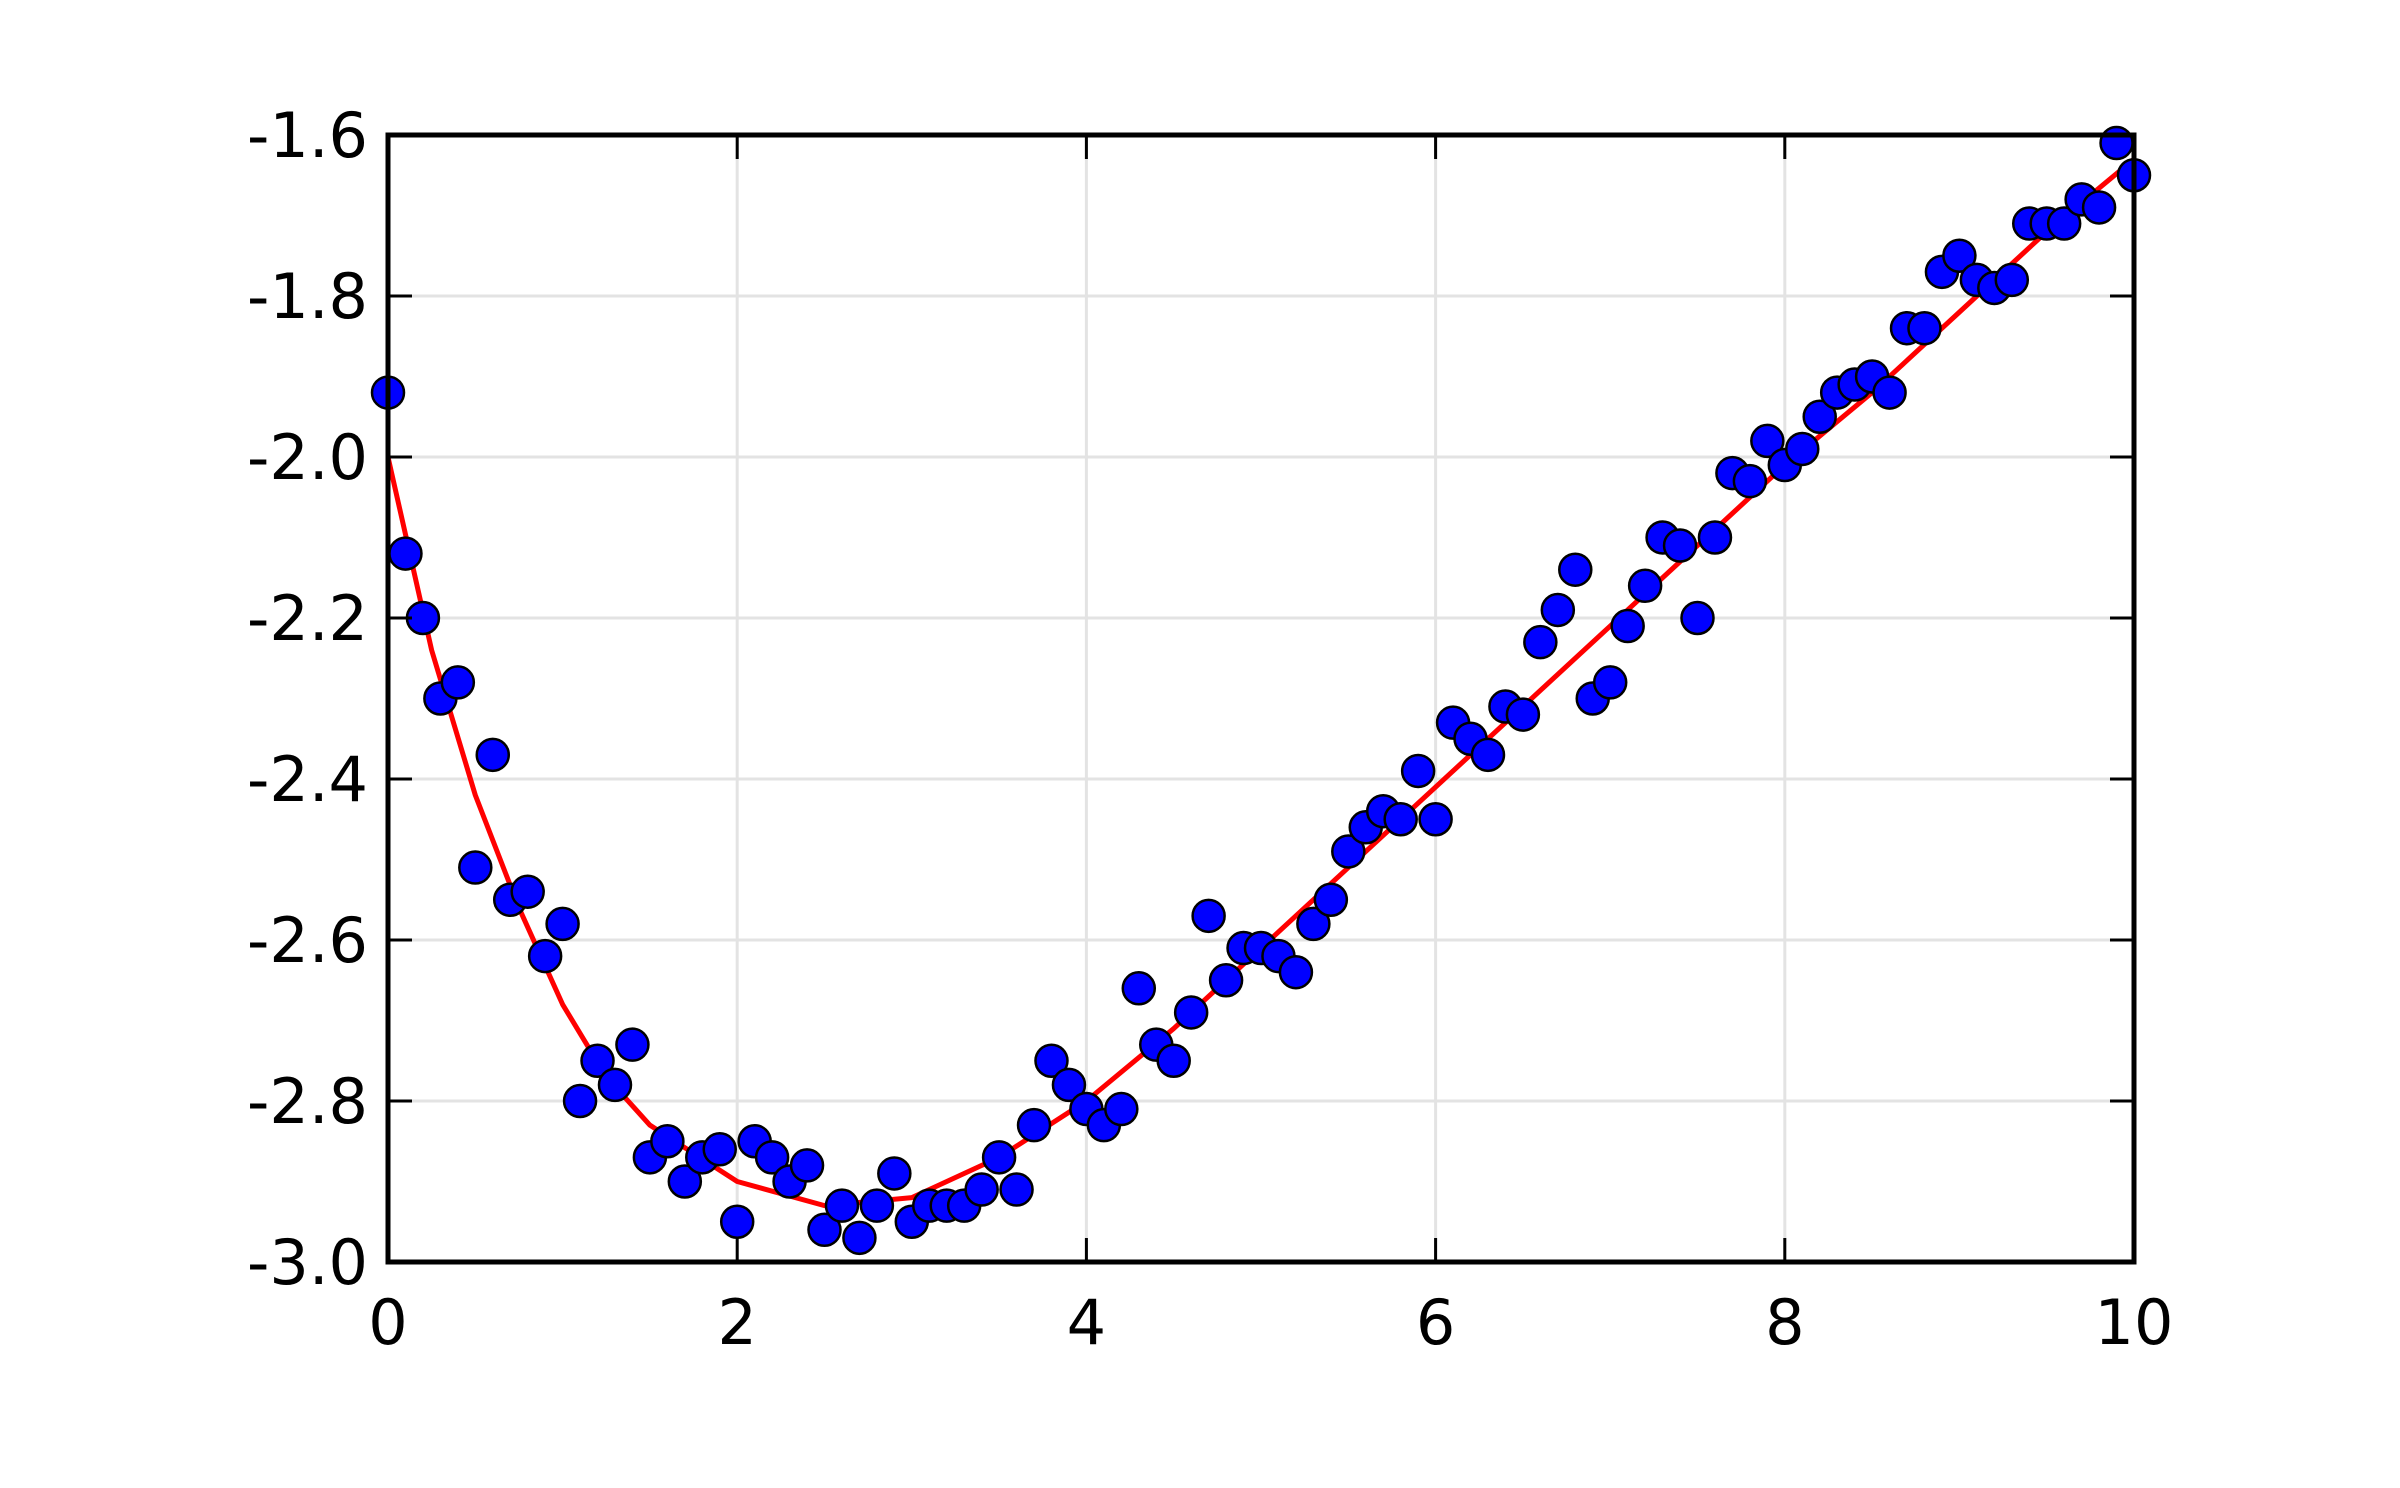 Image resolution: width=2400 pixels, height=1488 pixels. Describe the element at coordinates (307, 1262) in the screenshot. I see `y-tick-label: -3.0` at that location.